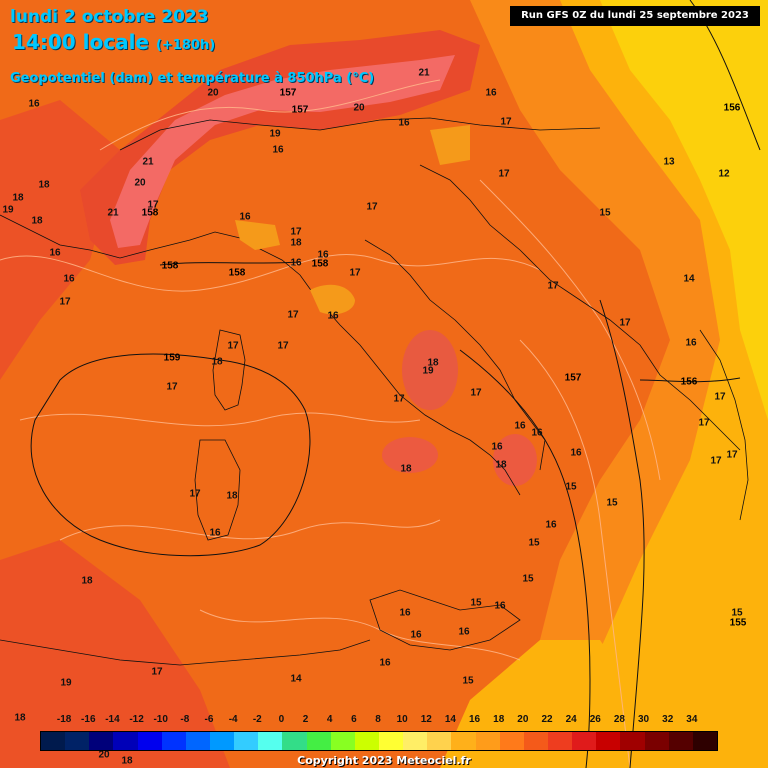 The width and height of the screenshot is (768, 768). I want to click on temperature-legend, so click(379, 741).